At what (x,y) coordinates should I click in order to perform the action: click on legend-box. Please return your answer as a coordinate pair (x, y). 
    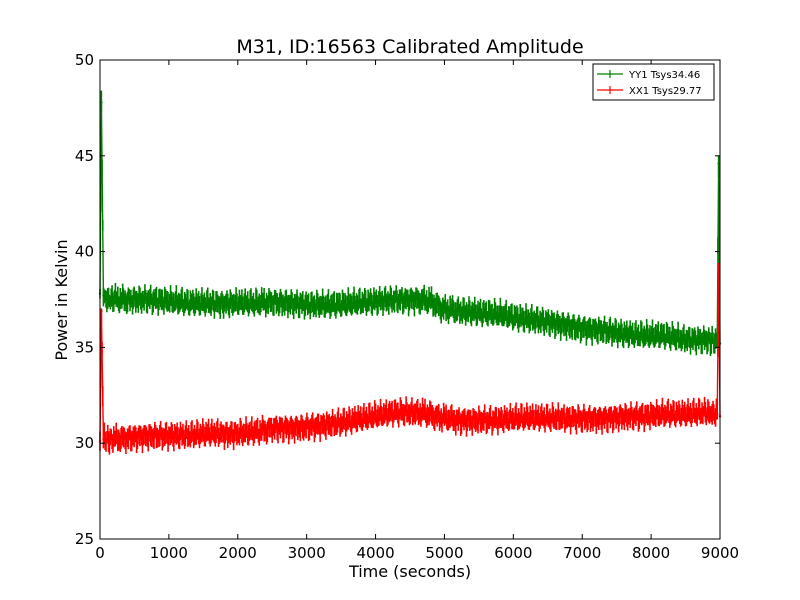
    Looking at the image, I should click on (653, 82).